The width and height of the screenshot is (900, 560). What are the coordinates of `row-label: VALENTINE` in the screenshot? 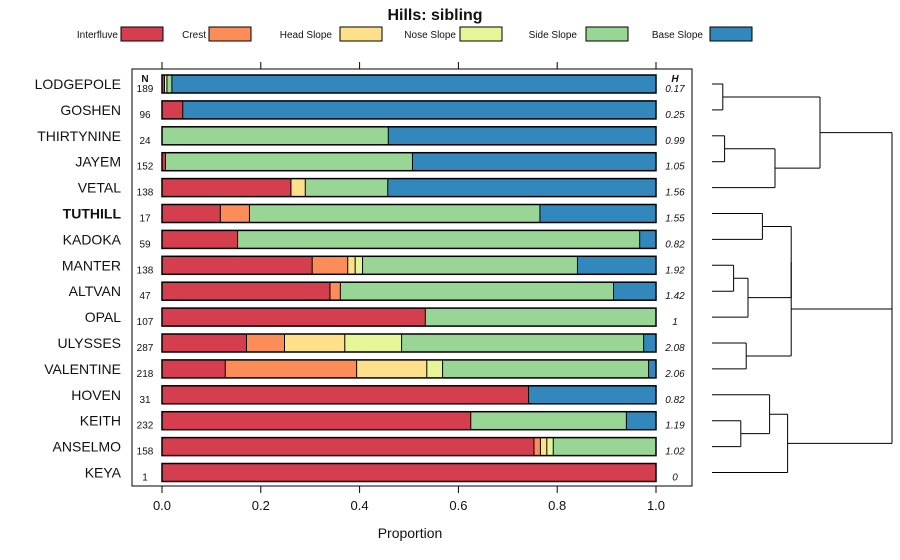 It's located at (82, 369).